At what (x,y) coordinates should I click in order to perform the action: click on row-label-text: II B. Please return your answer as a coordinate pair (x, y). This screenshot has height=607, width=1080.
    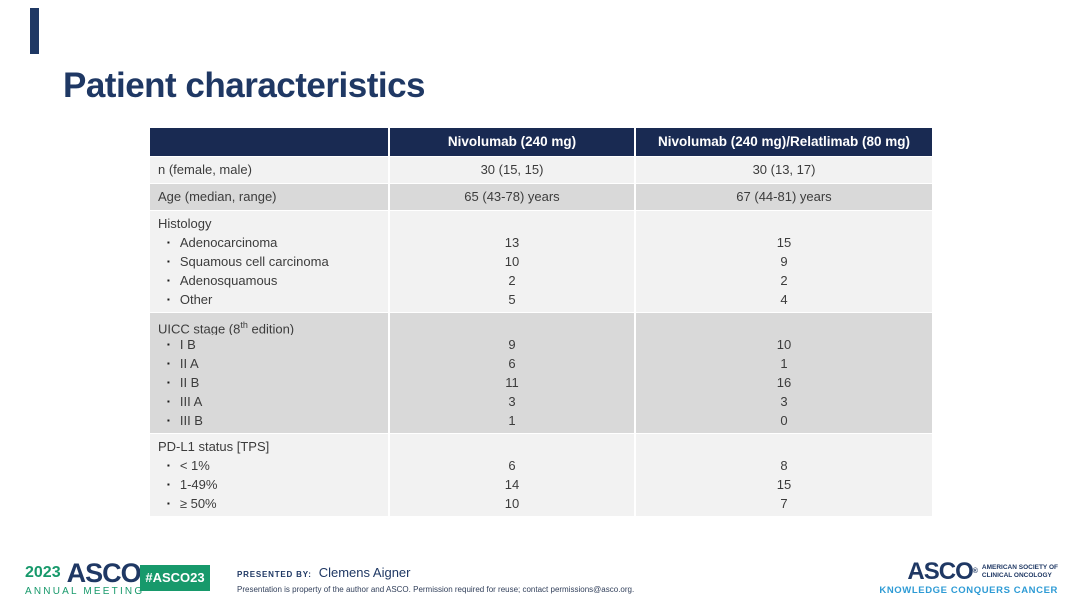
    Looking at the image, I should click on (189, 382).